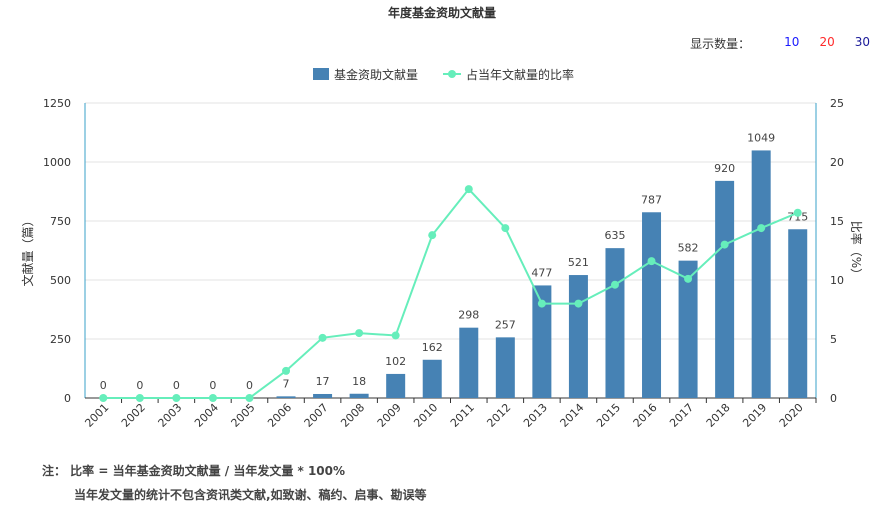 This screenshot has height=507, width=884. Describe the element at coordinates (359, 333) in the screenshot. I see `ratio-point-2008` at that location.